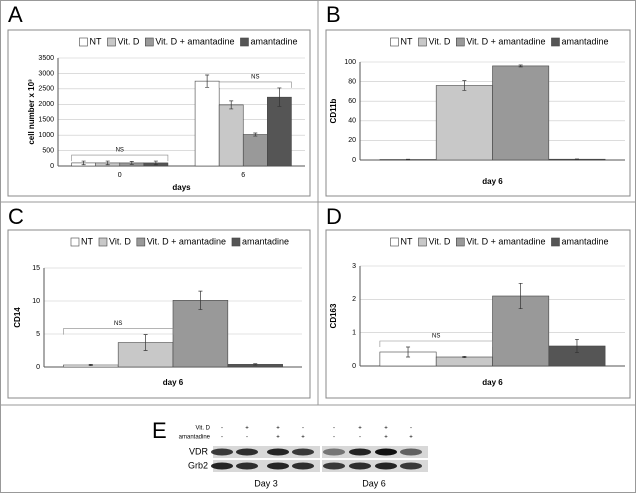 The width and height of the screenshot is (636, 493). What do you see at coordinates (354, 266) in the screenshot?
I see `y-tick-label: 3` at bounding box center [354, 266].